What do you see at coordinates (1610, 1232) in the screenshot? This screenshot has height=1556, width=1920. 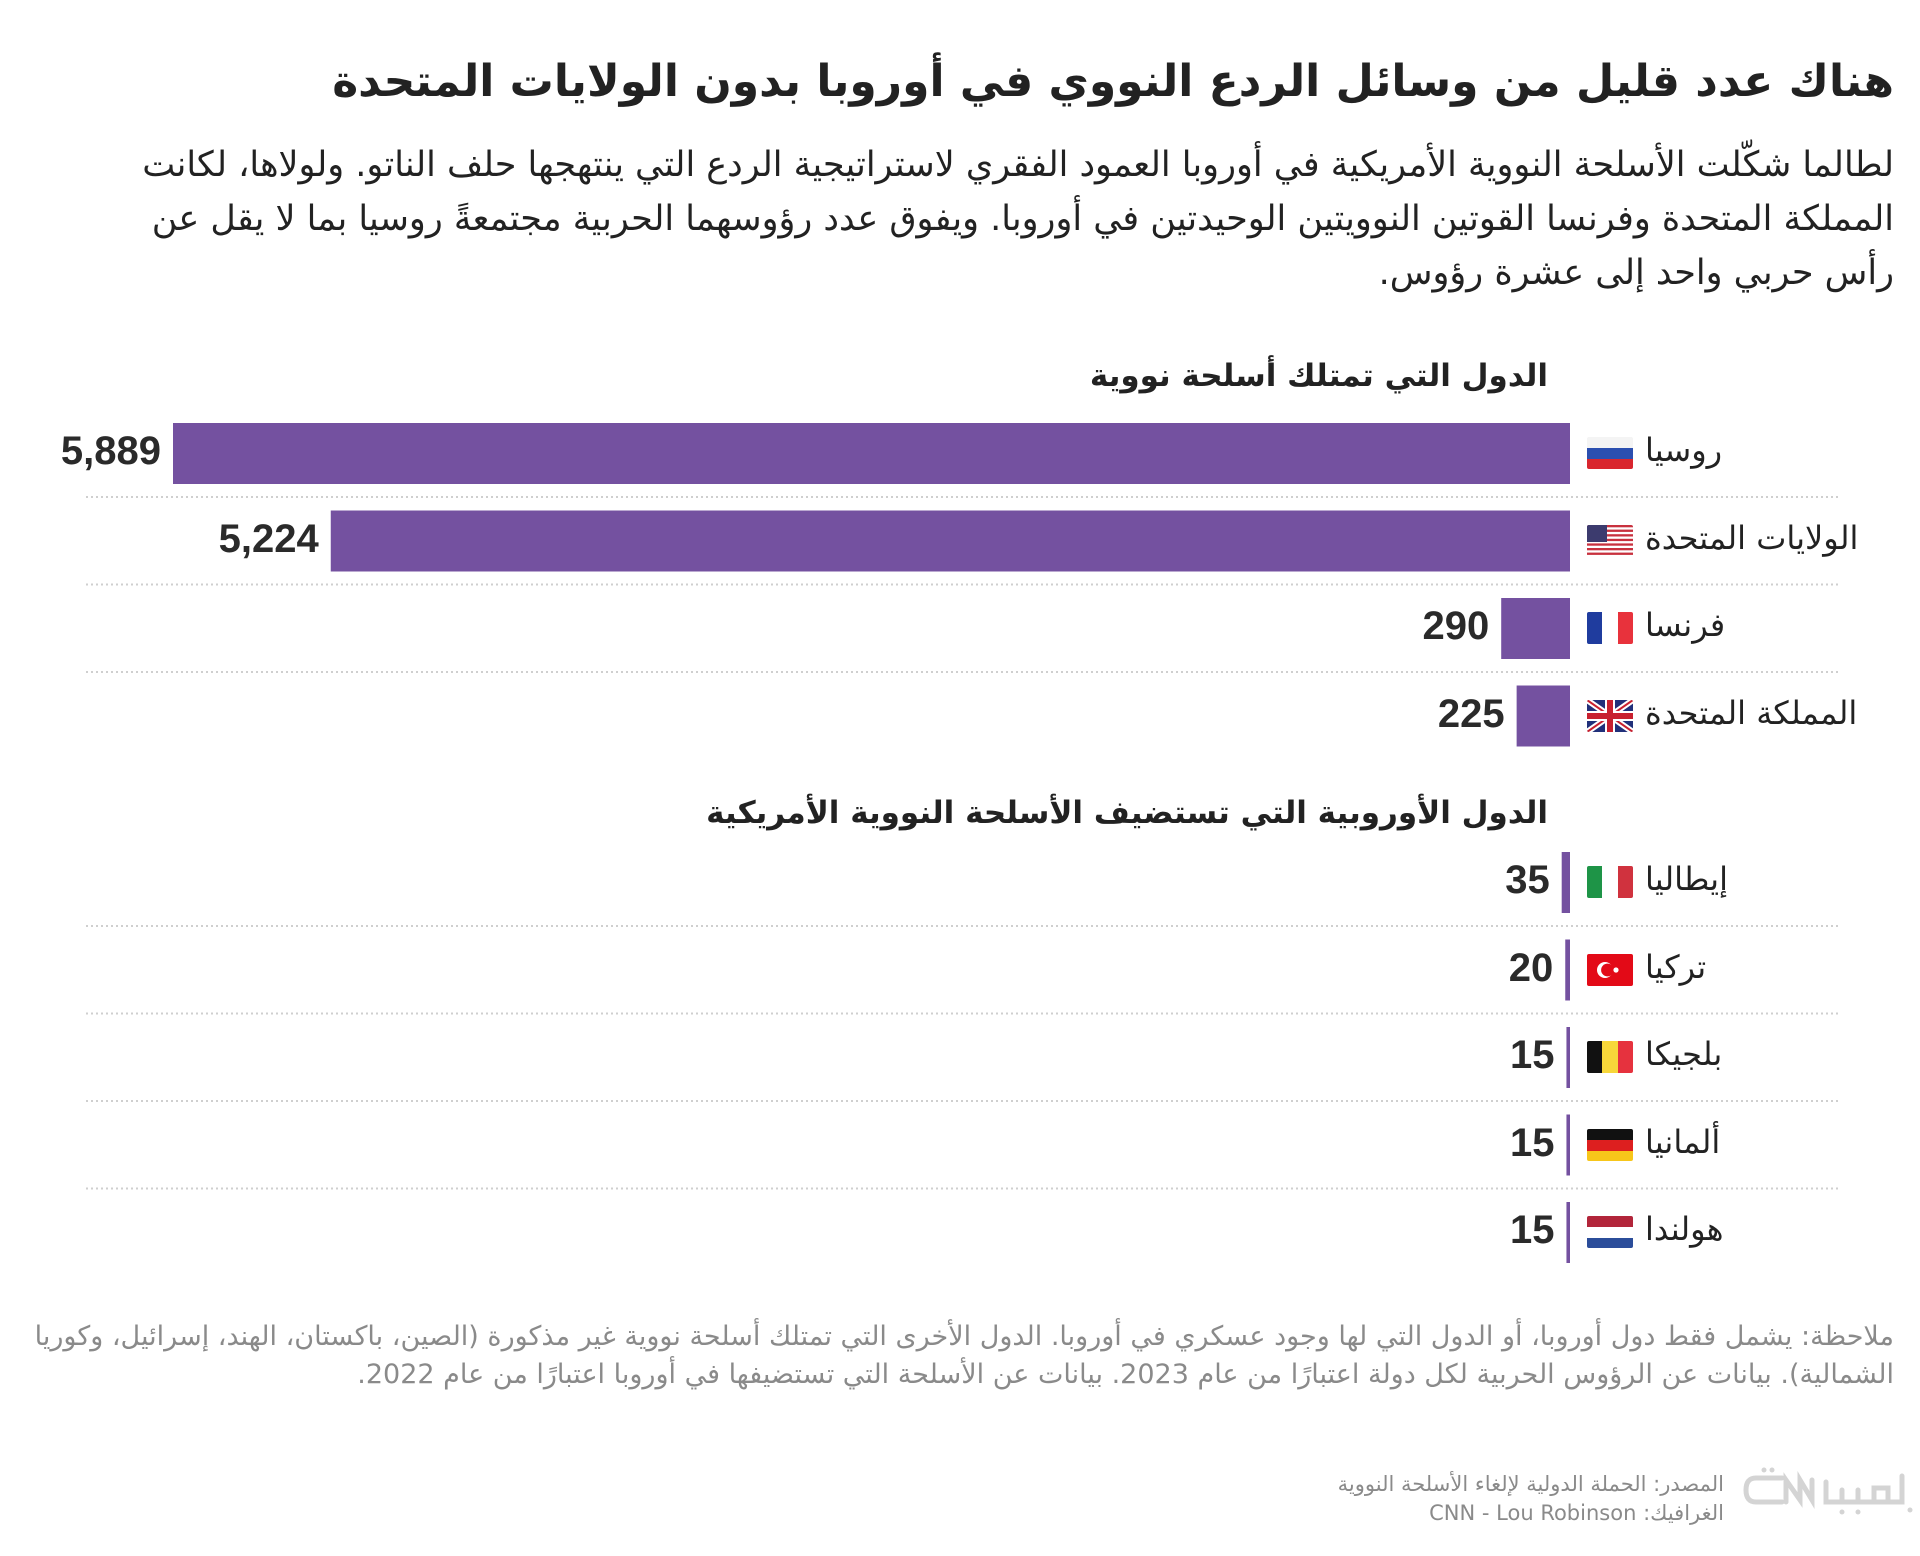 I see `flag-netherlands-icon` at bounding box center [1610, 1232].